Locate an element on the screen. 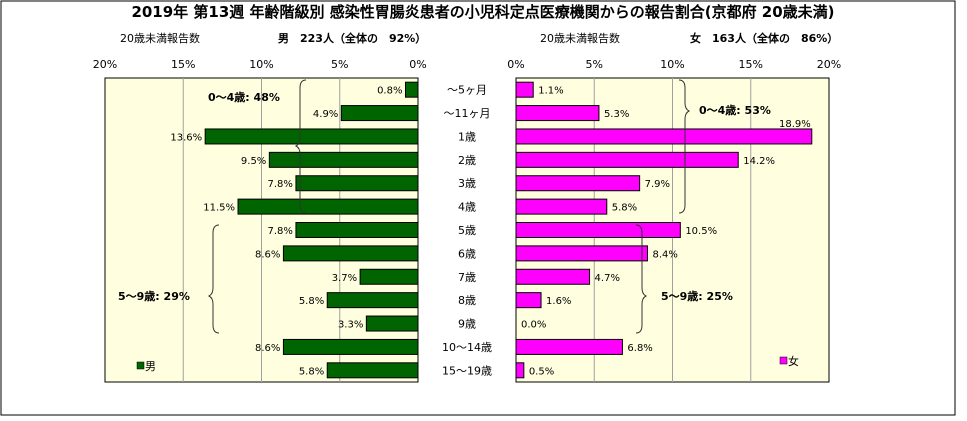 The image size is (967, 421). value-label-female-3: 14.2% is located at coordinates (759, 161).